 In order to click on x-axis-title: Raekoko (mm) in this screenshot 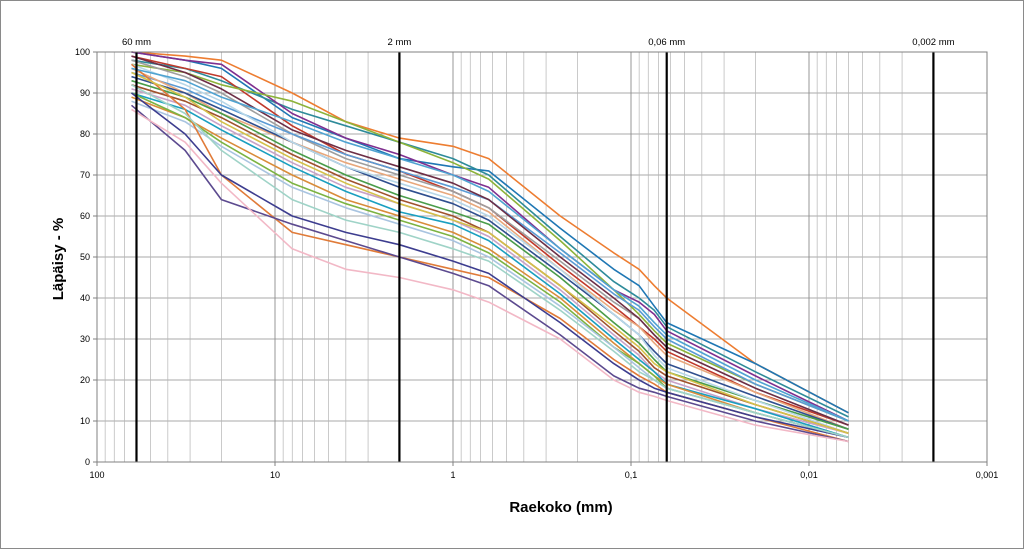, I will do `click(560, 507)`.